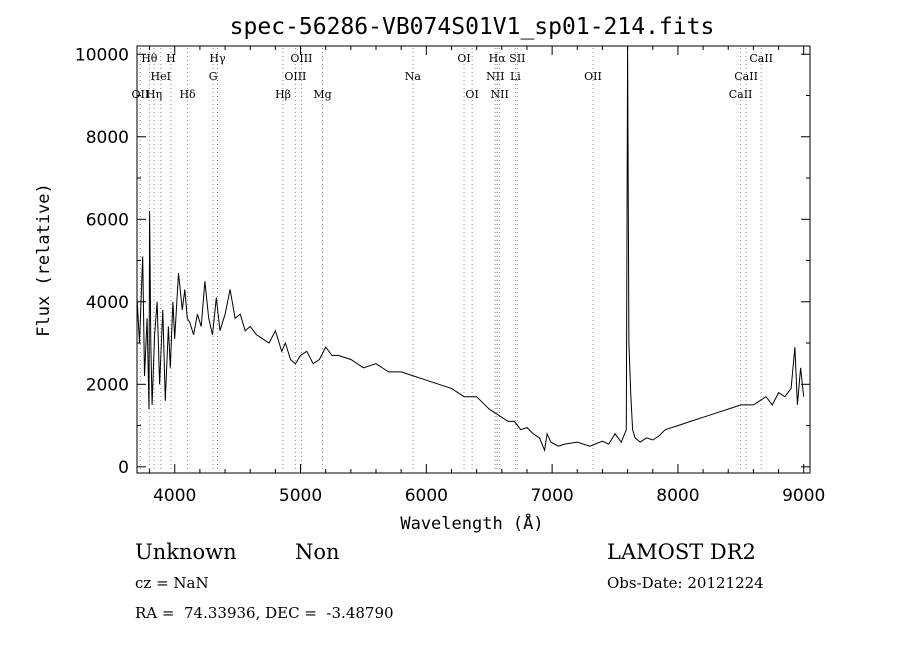 Image resolution: width=900 pixels, height=650 pixels. I want to click on spectral-line-label: SII, so click(517, 58).